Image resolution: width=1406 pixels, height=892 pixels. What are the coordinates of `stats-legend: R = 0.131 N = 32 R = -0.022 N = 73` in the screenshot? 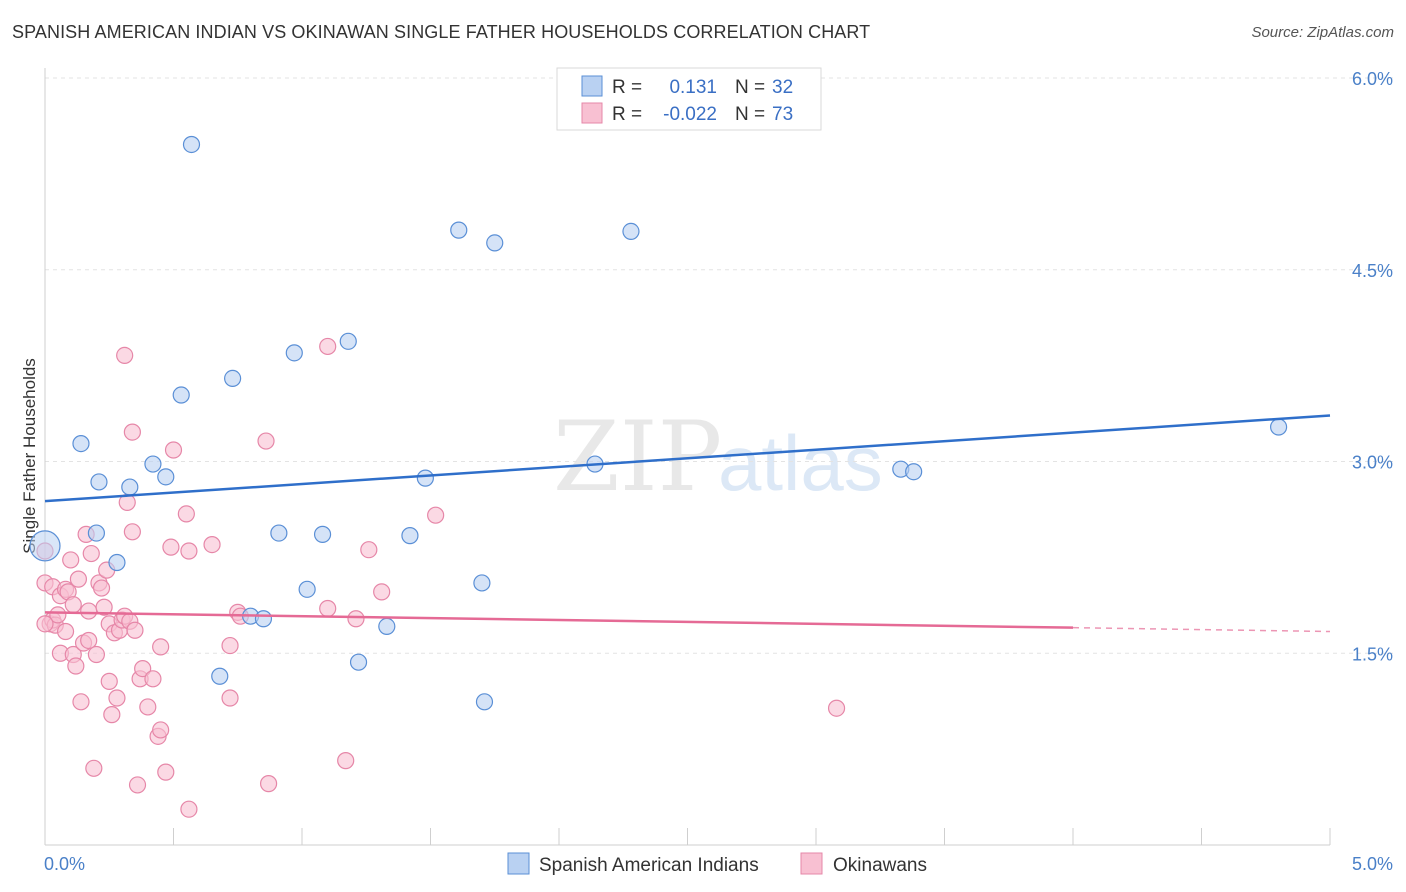 It's located at (689, 99).